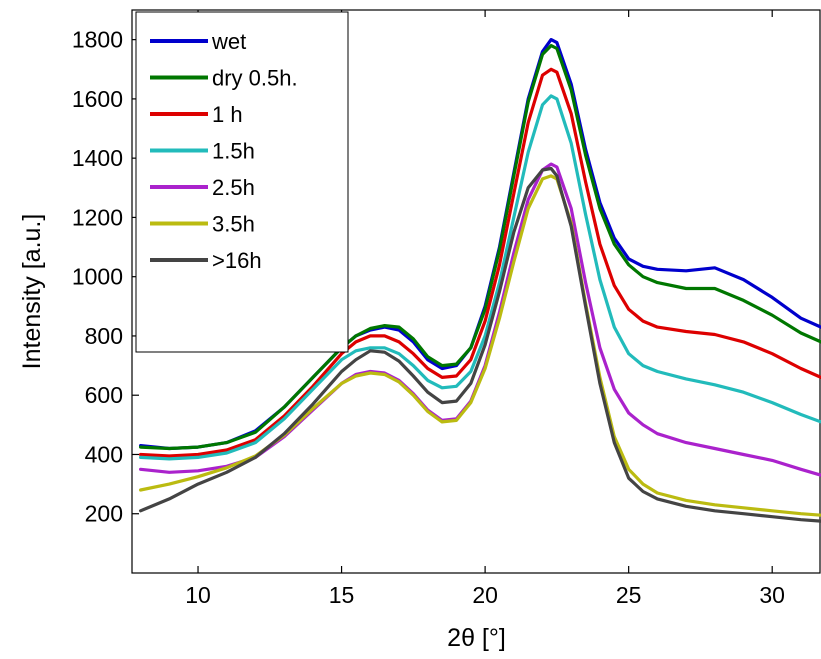 Image resolution: width=821 pixels, height=659 pixels. I want to click on legend-label-5: 3.5h, so click(233, 224).